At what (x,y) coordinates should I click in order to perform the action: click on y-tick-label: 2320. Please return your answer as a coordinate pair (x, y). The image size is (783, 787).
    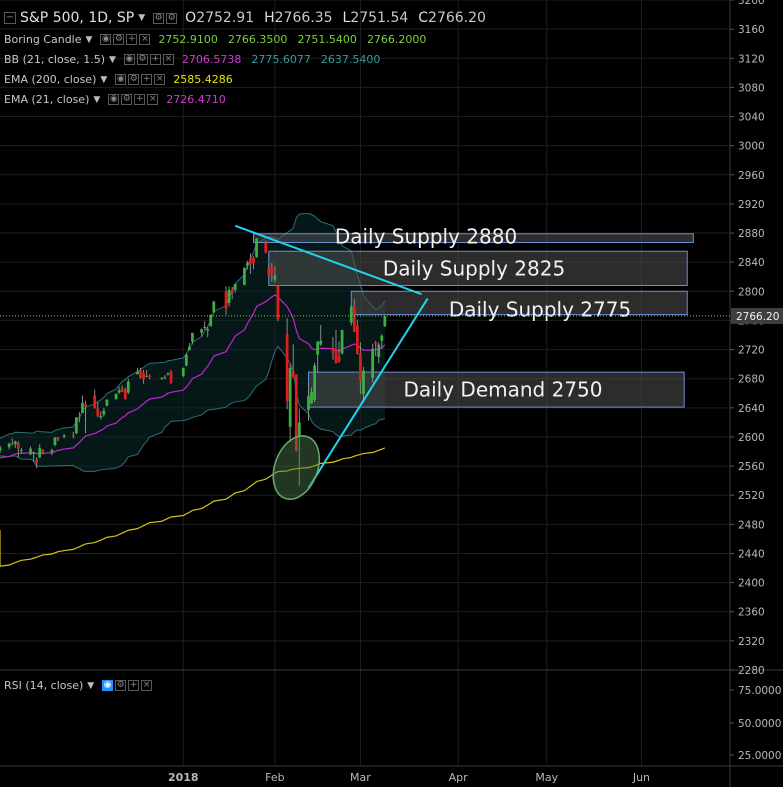
    Looking at the image, I should click on (751, 642).